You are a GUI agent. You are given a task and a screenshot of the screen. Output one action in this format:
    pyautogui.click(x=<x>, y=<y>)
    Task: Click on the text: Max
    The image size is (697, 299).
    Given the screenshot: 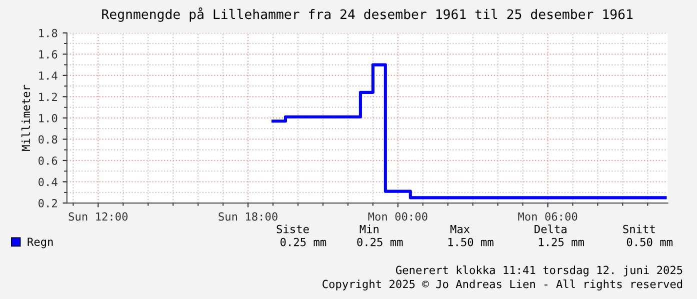 What is the action you would take?
    pyautogui.click(x=460, y=229)
    